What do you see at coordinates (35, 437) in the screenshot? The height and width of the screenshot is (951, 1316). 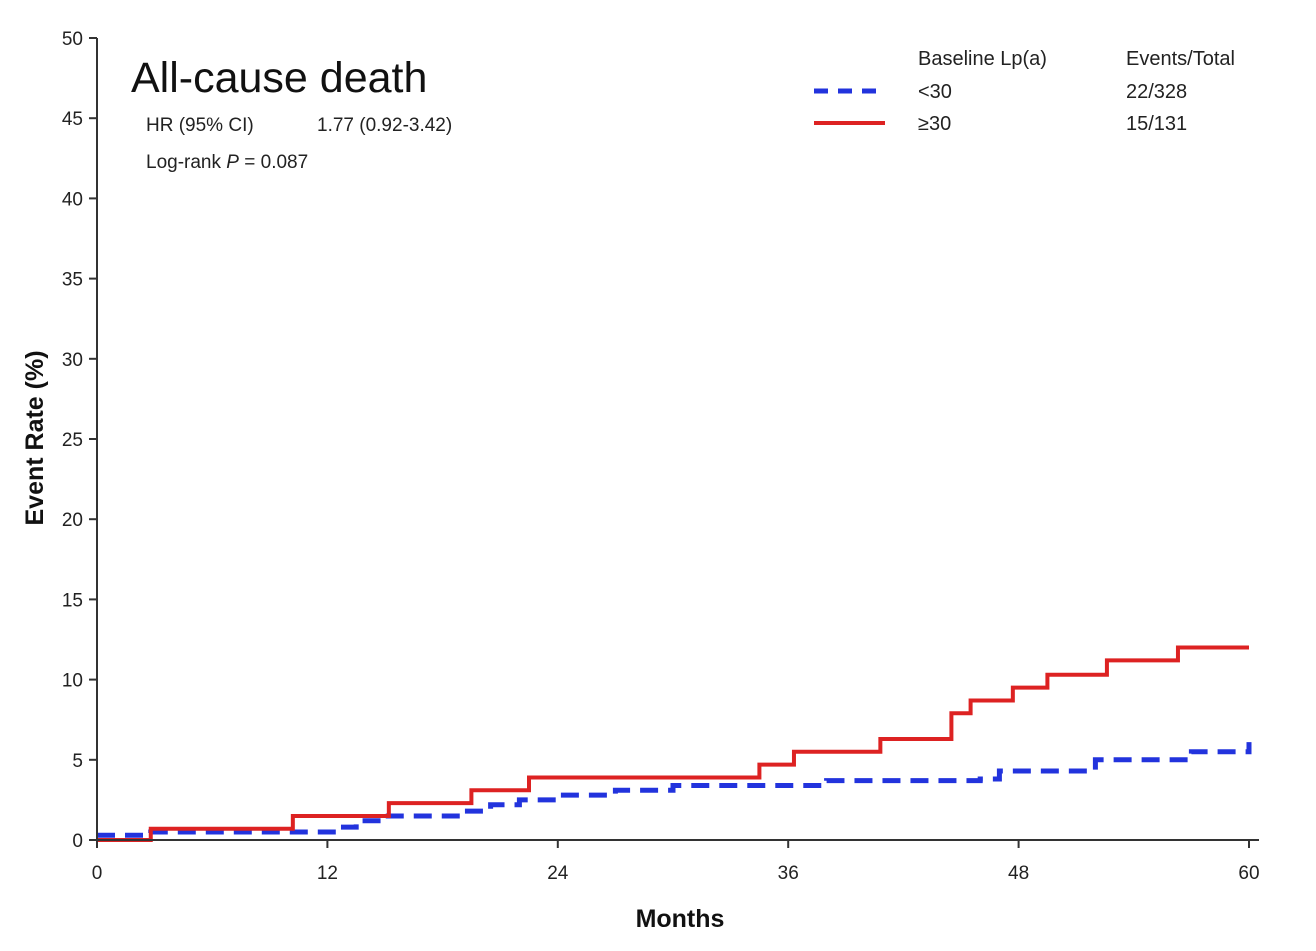 I see `y-axis-title: Event Rate (%)` at bounding box center [35, 437].